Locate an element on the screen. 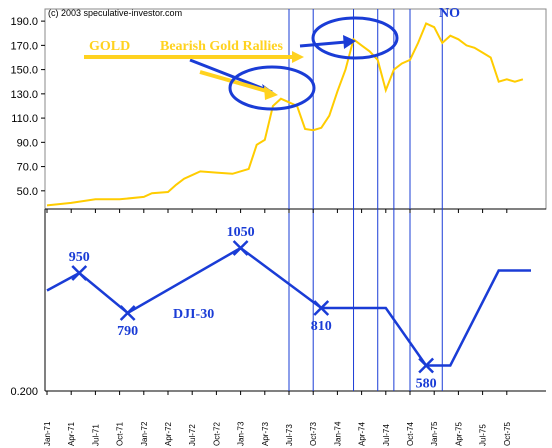 This screenshot has width=552, height=448. bearish-arrow-first-rally is located at coordinates (235, 82).